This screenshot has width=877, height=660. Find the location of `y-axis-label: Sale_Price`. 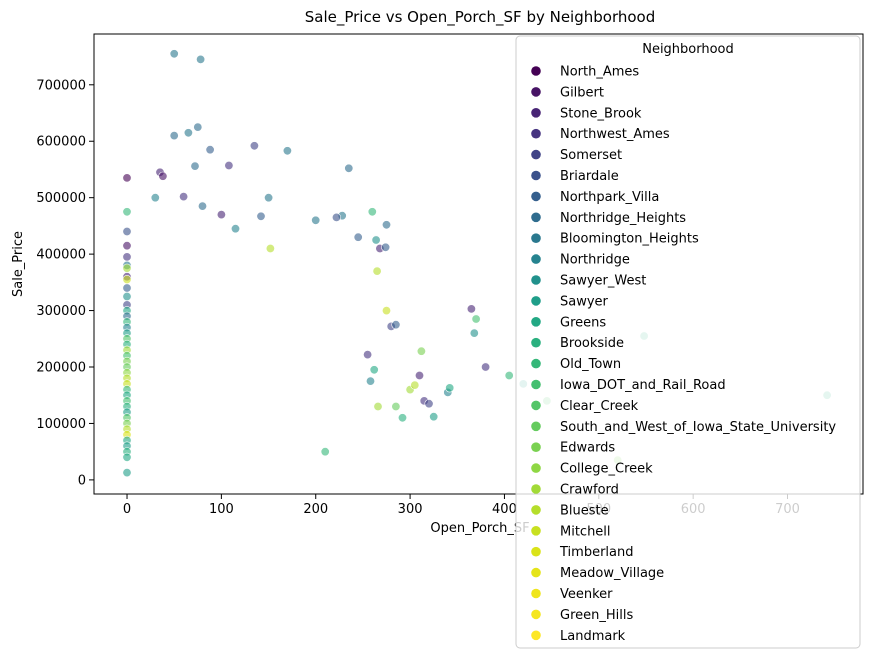

y-axis-label: Sale_Price is located at coordinates (18, 264).